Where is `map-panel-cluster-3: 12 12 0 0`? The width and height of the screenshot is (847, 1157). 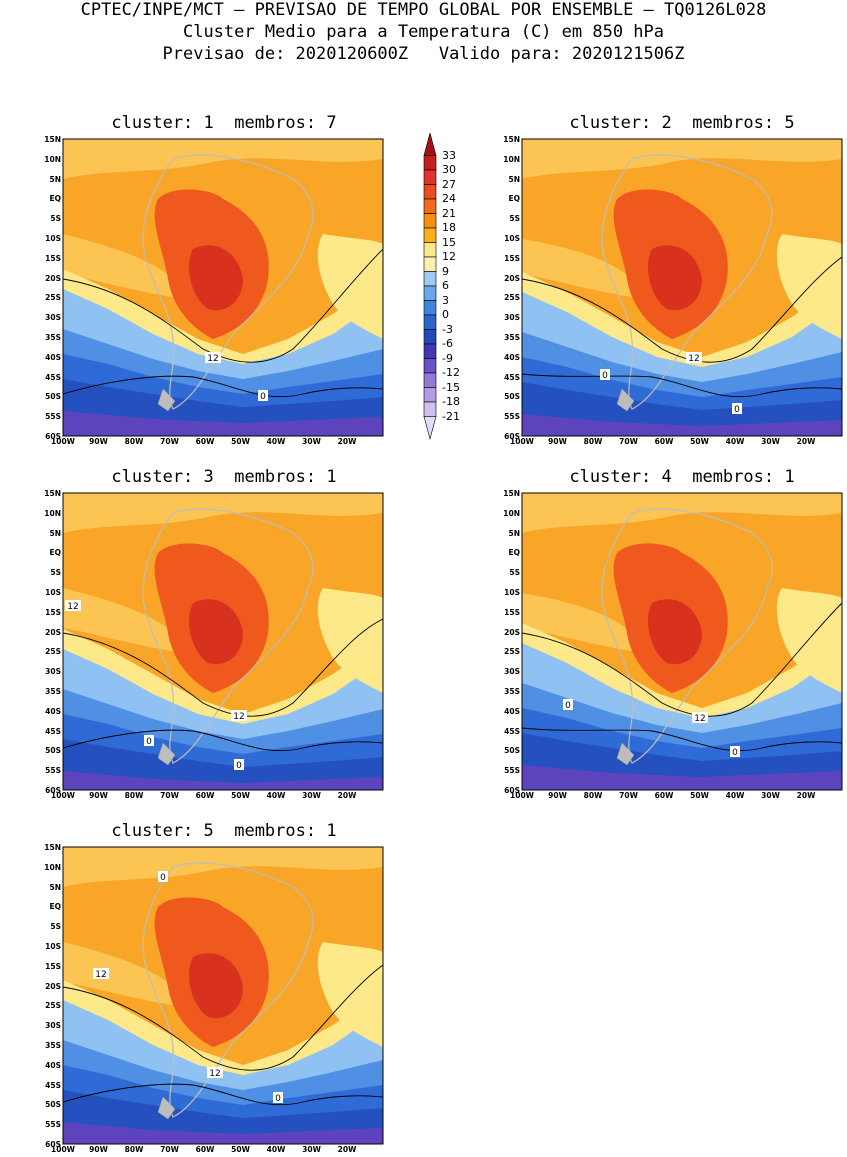
map-panel-cluster-3: 12 12 0 0 is located at coordinates (223, 641).